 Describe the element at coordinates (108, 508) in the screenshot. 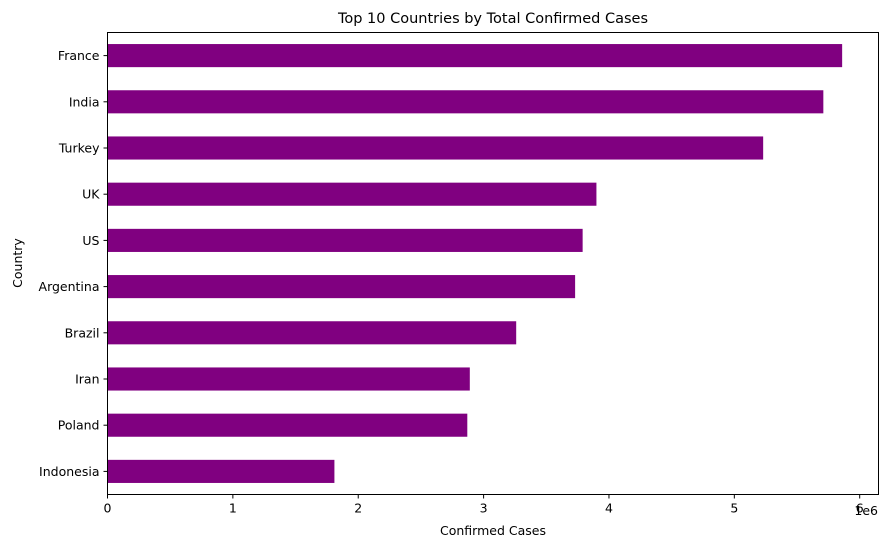

I see `x-tick-label: 0` at that location.